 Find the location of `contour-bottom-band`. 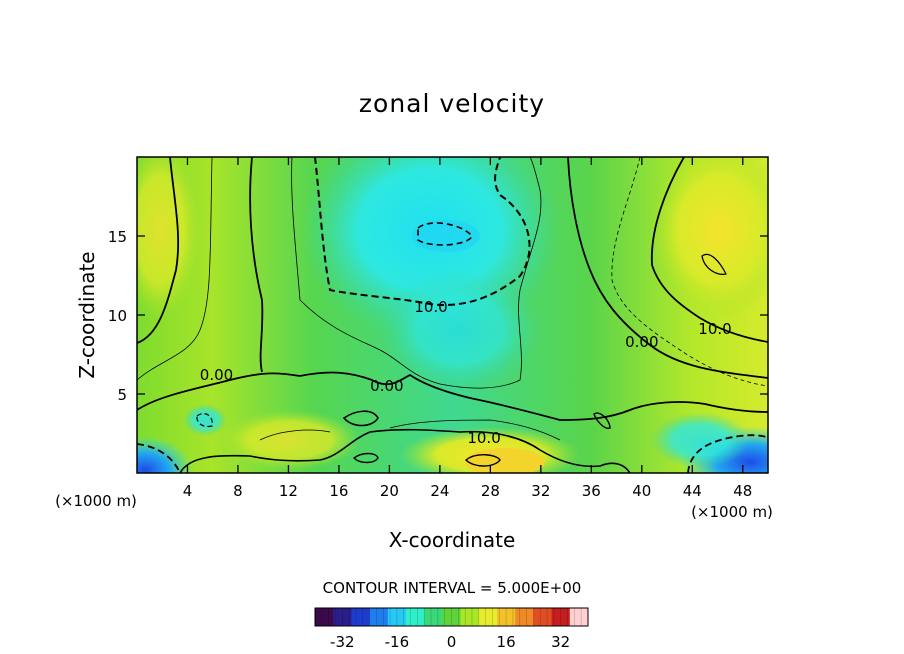

contour-bottom-band is located at coordinates (405, 450).